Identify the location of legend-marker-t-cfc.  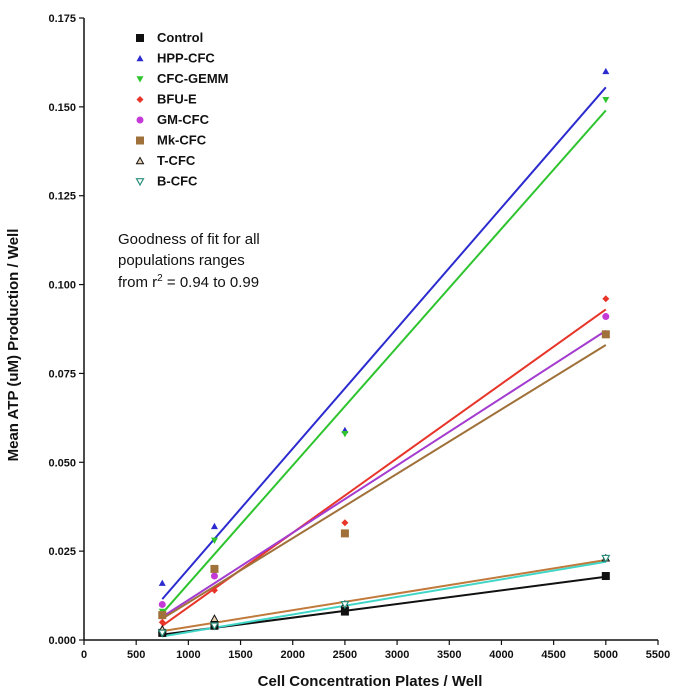
(140, 160).